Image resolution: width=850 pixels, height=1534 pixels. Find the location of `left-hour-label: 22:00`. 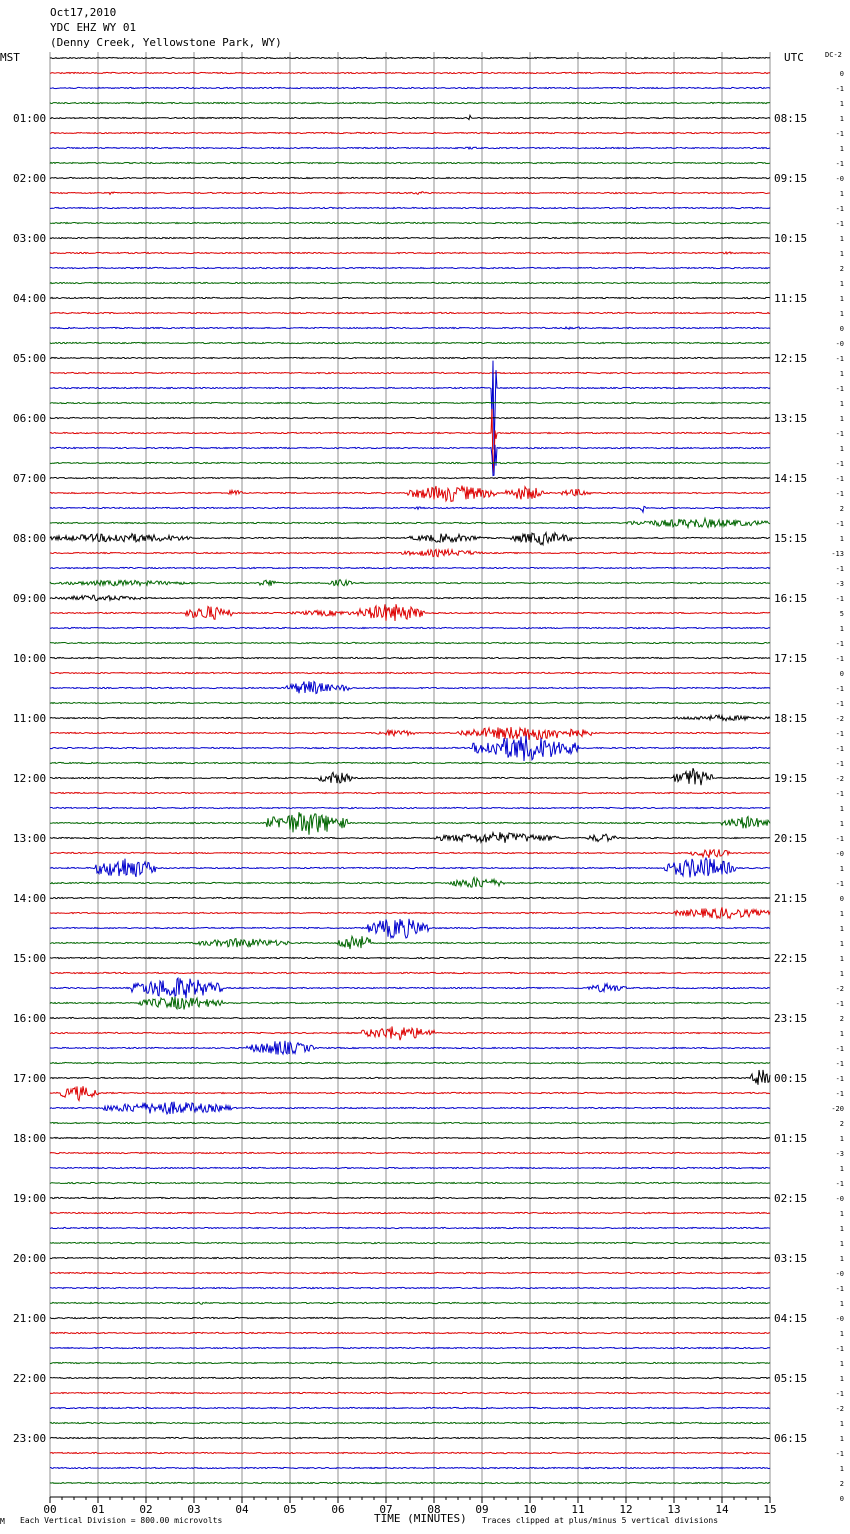

left-hour-label: 22:00 is located at coordinates (29, 1378).